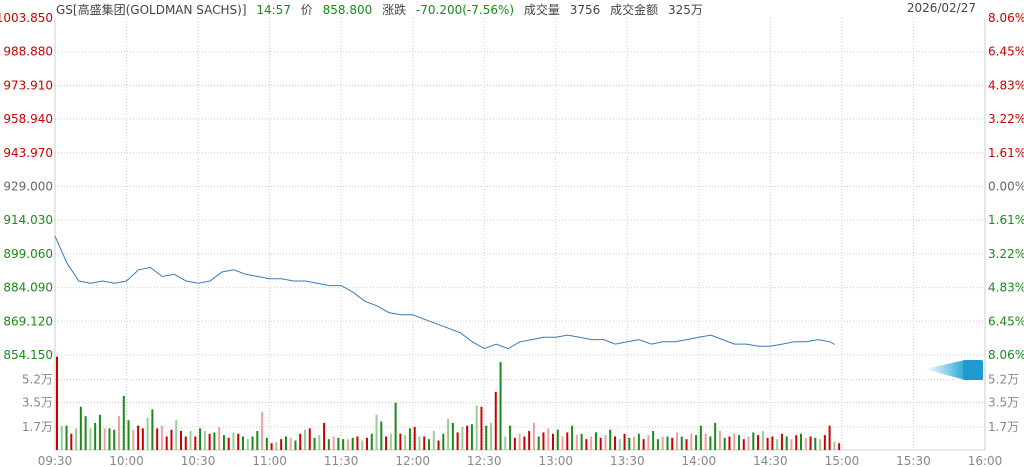 Image resolution: width=1024 pixels, height=467 pixels. I want to click on volume-value: 3756, so click(585, 10).